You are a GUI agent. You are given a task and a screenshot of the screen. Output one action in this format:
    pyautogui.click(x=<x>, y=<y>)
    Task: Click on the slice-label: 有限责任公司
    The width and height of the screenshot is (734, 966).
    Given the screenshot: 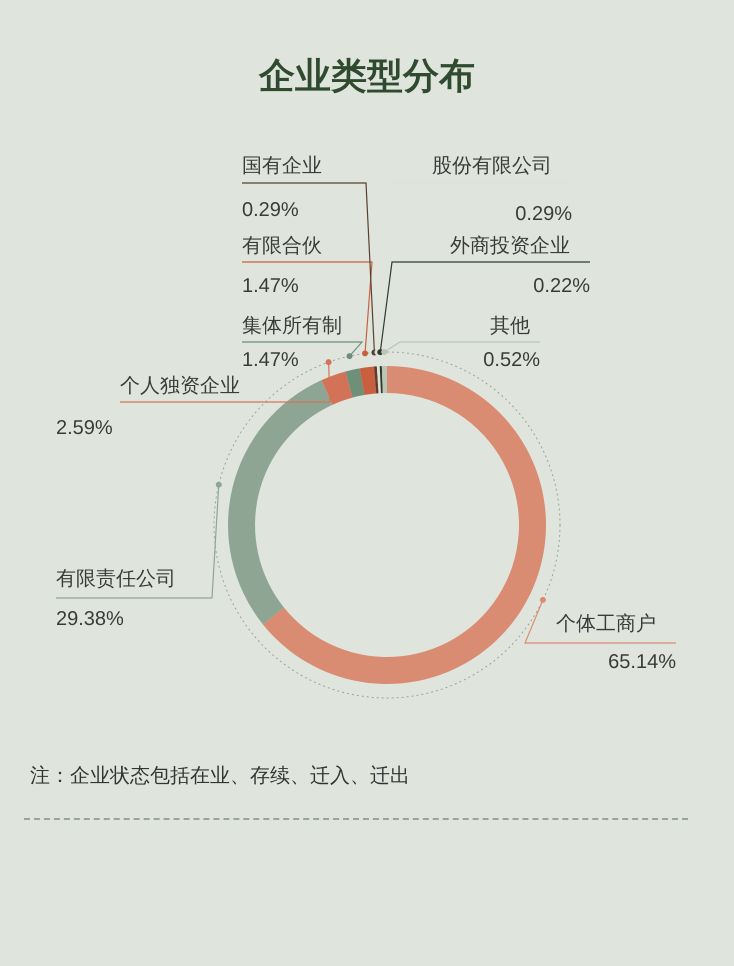 What is the action you would take?
    pyautogui.click(x=116, y=579)
    